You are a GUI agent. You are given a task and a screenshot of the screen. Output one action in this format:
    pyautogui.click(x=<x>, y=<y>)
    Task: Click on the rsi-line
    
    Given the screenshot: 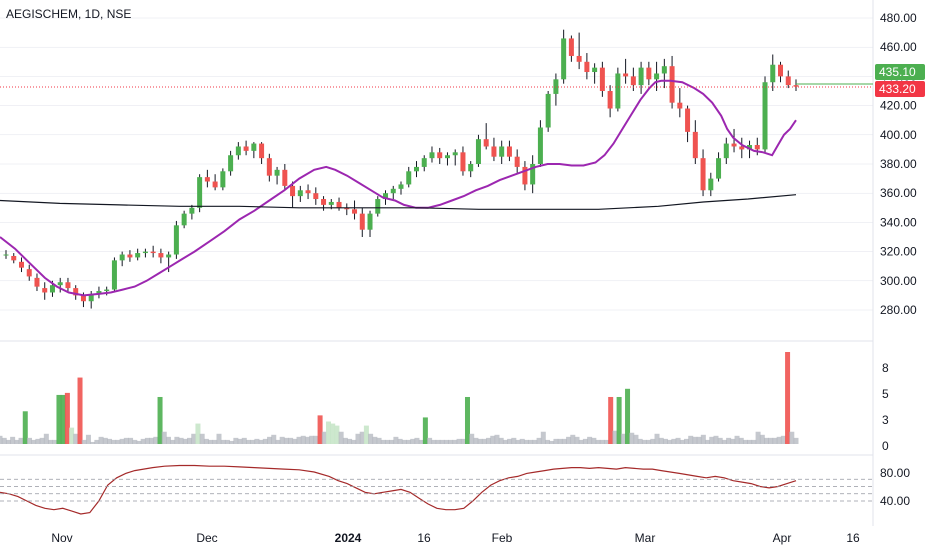 What is the action you would take?
    pyautogui.click(x=398, y=489)
    